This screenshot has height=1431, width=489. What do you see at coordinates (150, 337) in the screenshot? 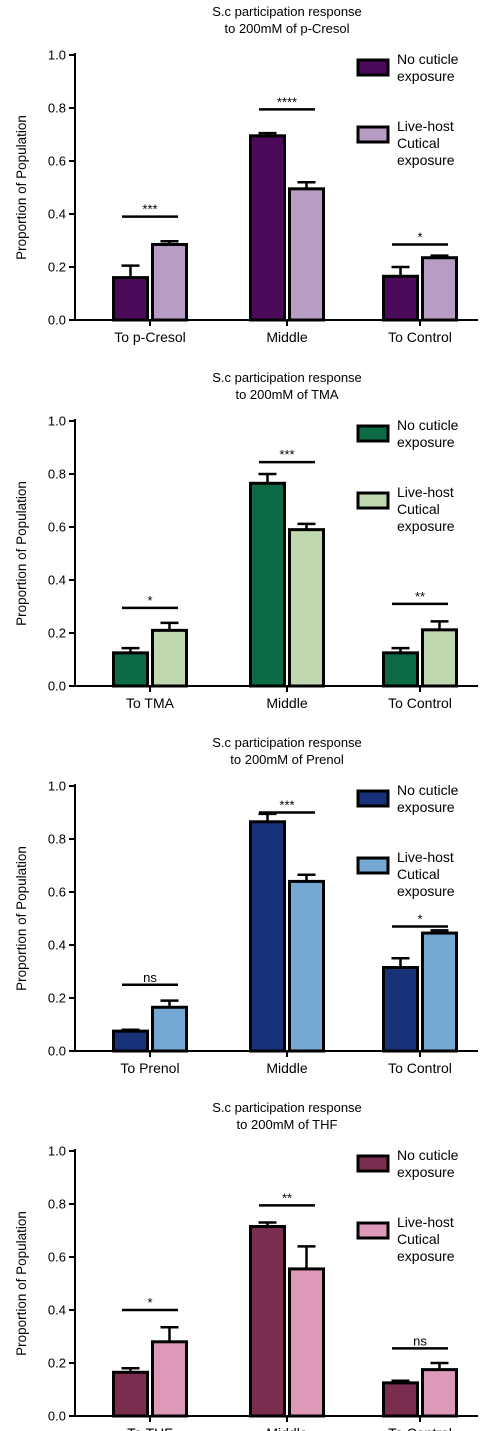
I see `x-tick-label: To p-Cresol` at bounding box center [150, 337].